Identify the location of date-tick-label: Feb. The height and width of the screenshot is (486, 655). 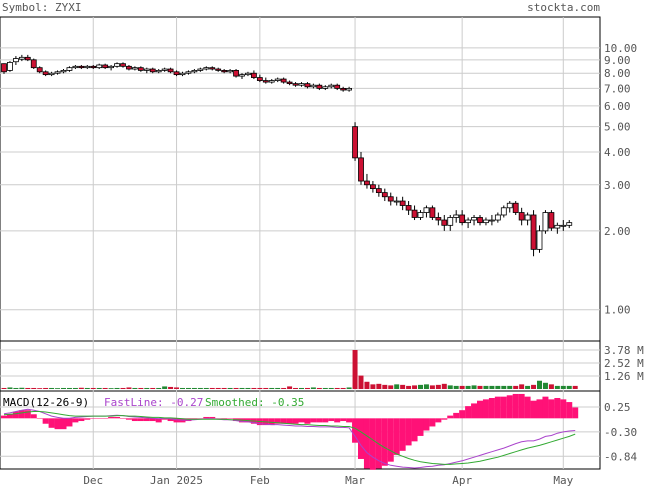
(260, 480).